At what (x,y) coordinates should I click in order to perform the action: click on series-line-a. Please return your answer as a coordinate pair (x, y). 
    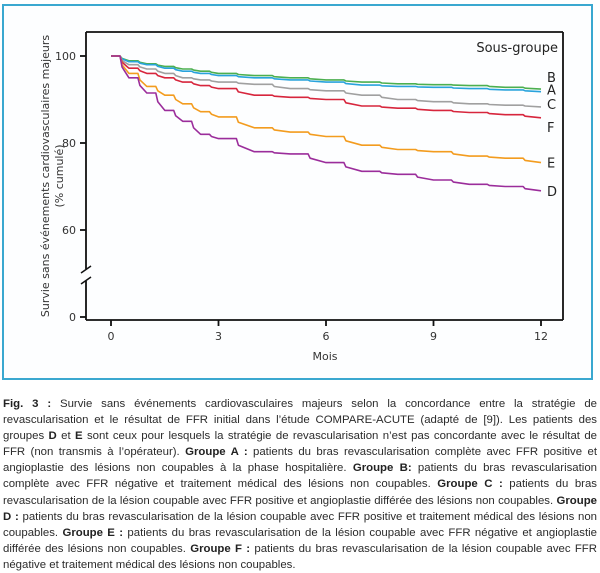
    Looking at the image, I should click on (326, 74).